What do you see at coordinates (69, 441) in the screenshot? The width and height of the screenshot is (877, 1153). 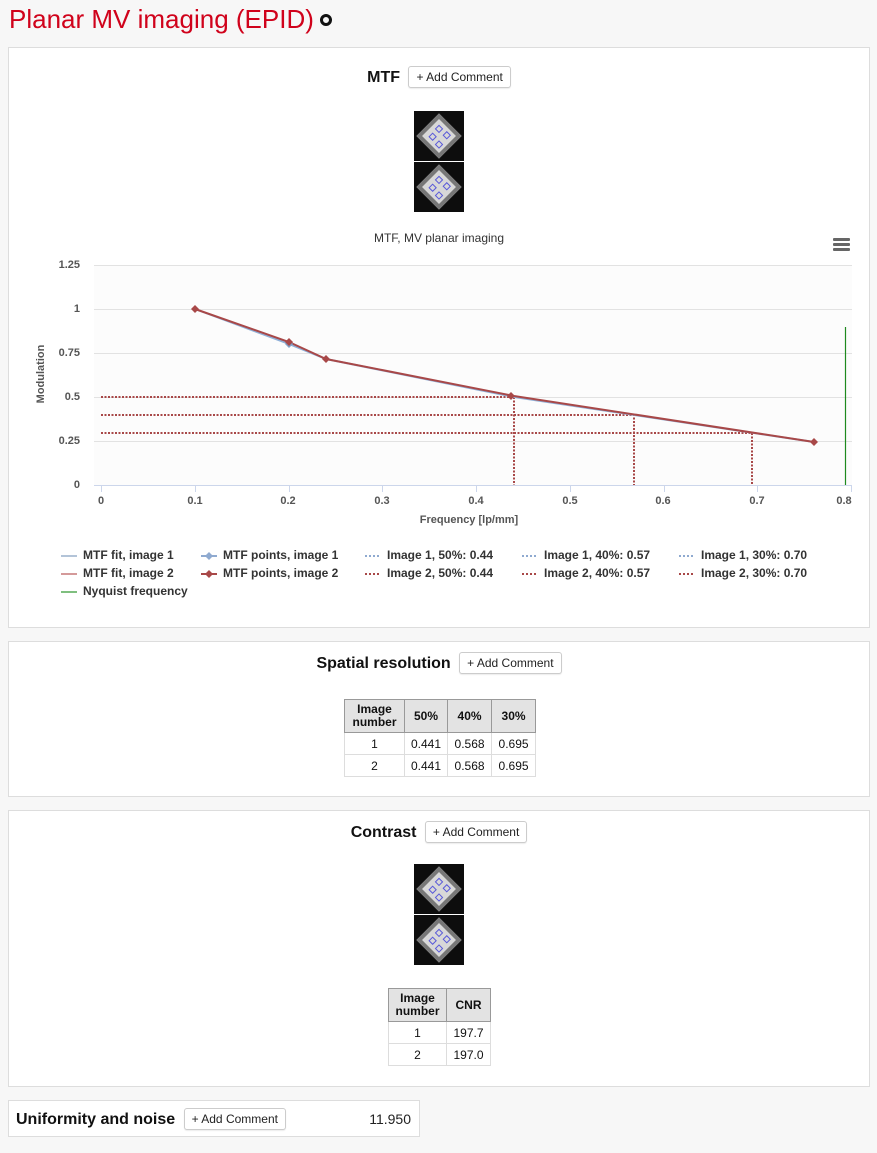 I see `y-tick: 0.25` at bounding box center [69, 441].